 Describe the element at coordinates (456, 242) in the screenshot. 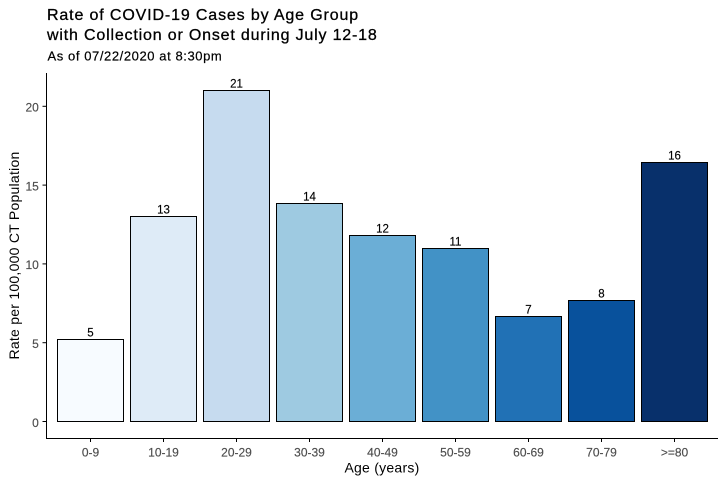

I see `svg-text: 11` at that location.